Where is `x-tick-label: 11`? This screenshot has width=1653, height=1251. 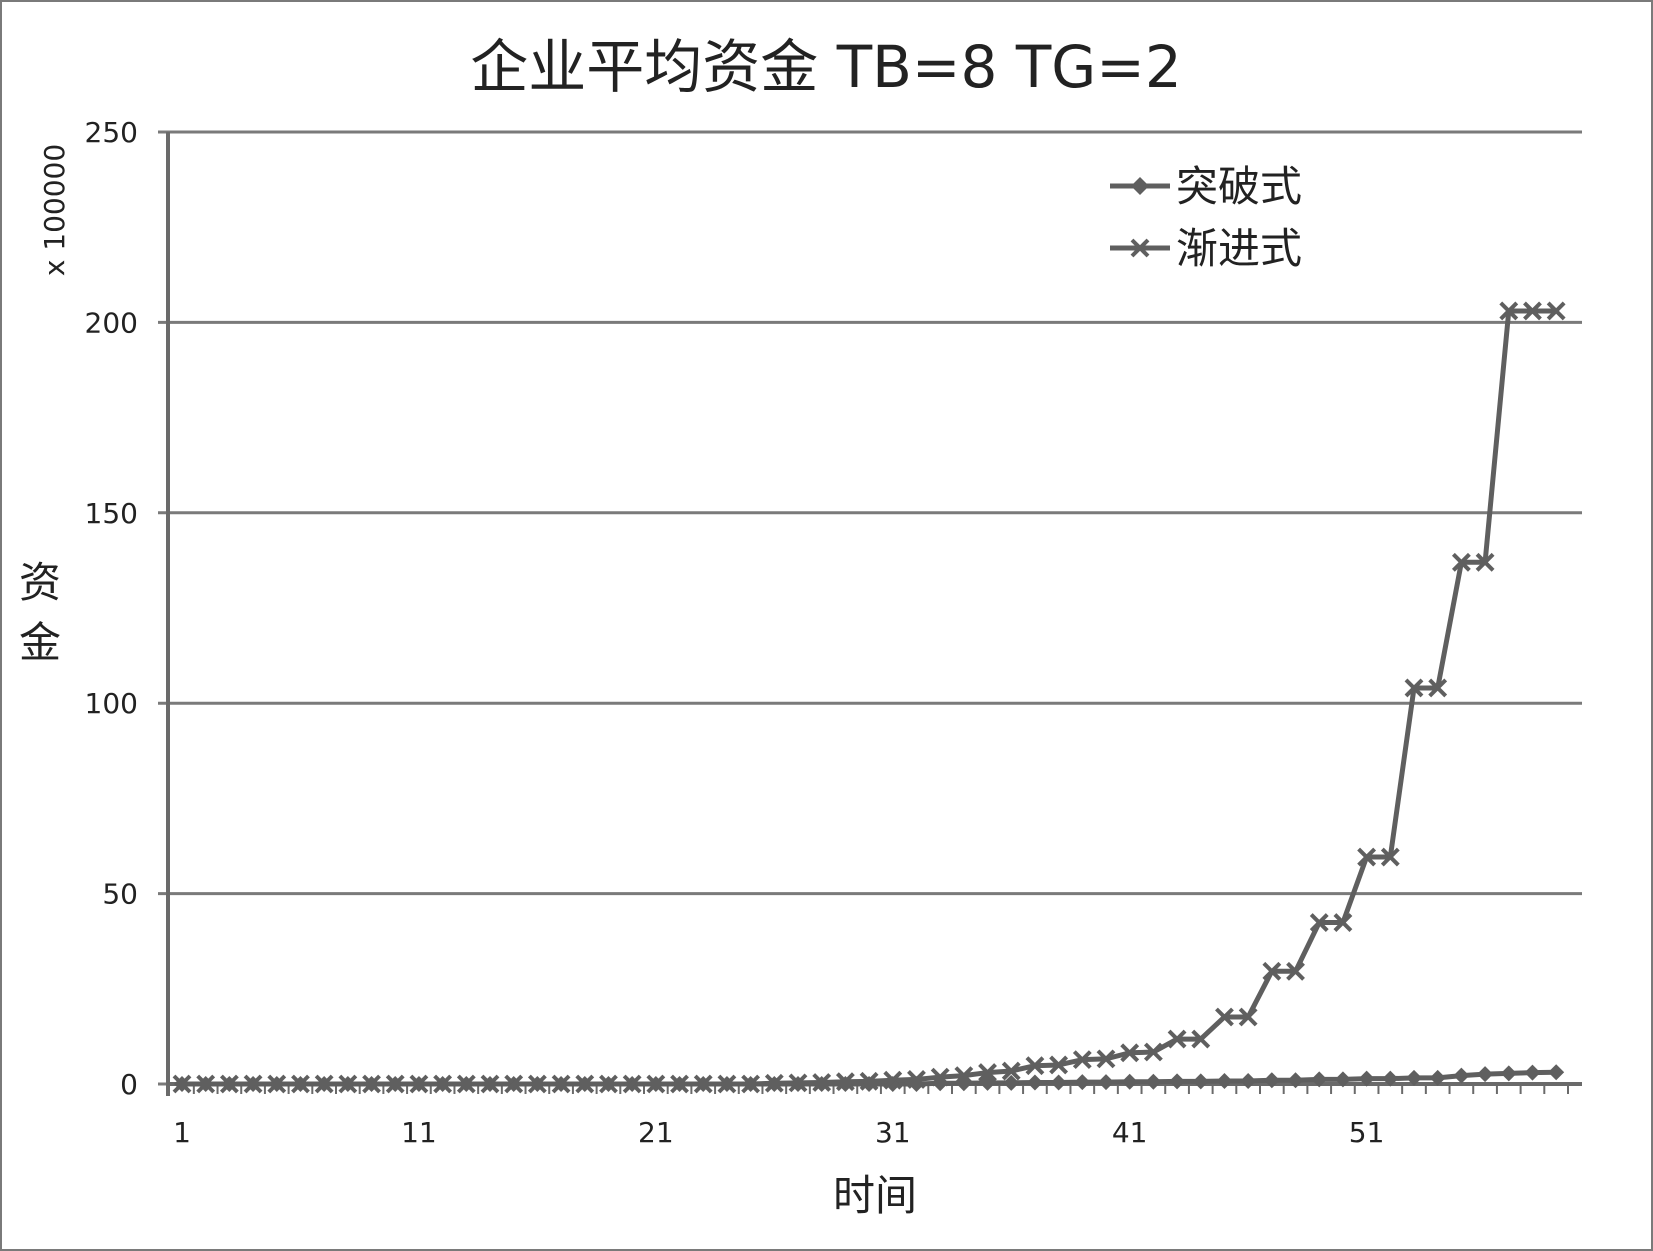
x-tick-label: 11 is located at coordinates (419, 1132).